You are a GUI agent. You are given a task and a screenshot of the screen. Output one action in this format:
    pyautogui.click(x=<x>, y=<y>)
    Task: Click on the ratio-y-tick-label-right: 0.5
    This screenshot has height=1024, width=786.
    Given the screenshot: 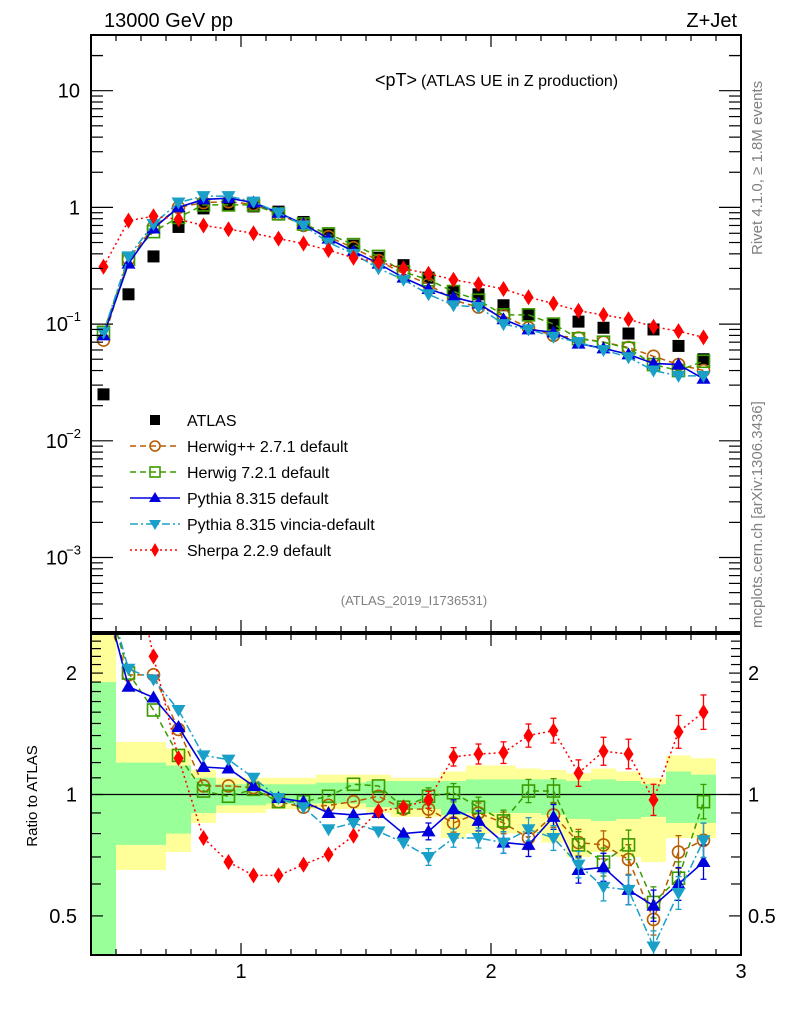 What is the action you would take?
    pyautogui.click(x=762, y=917)
    